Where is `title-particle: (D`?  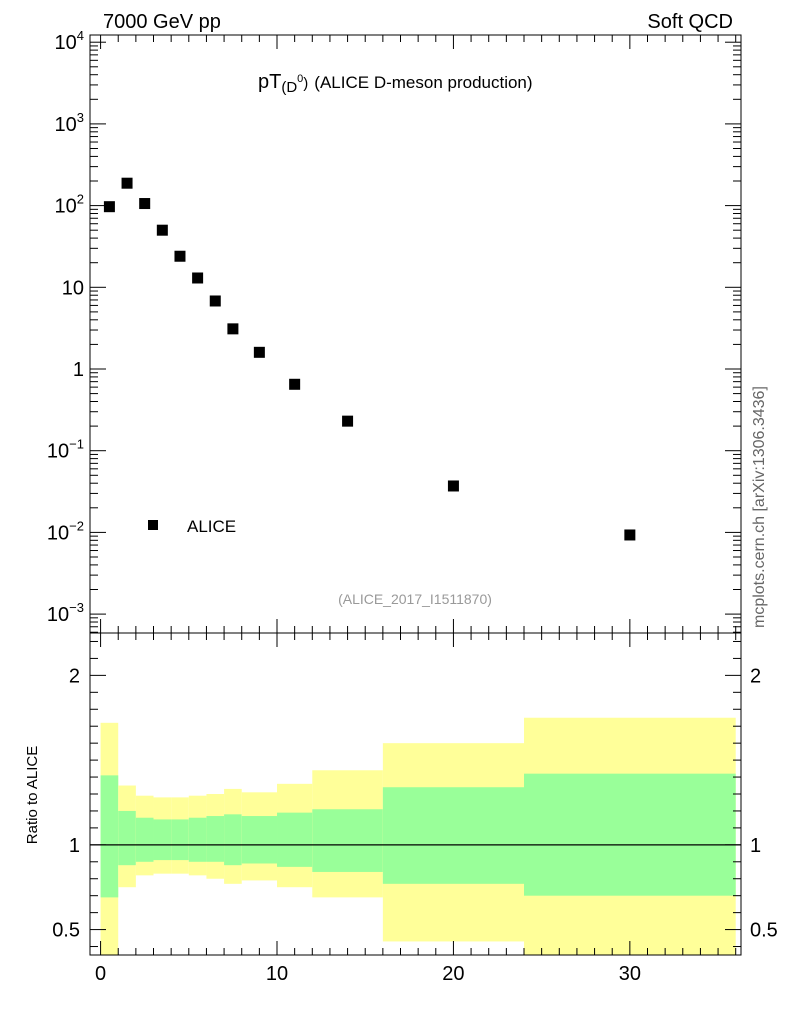
title-particle: (D is located at coordinates (289, 87).